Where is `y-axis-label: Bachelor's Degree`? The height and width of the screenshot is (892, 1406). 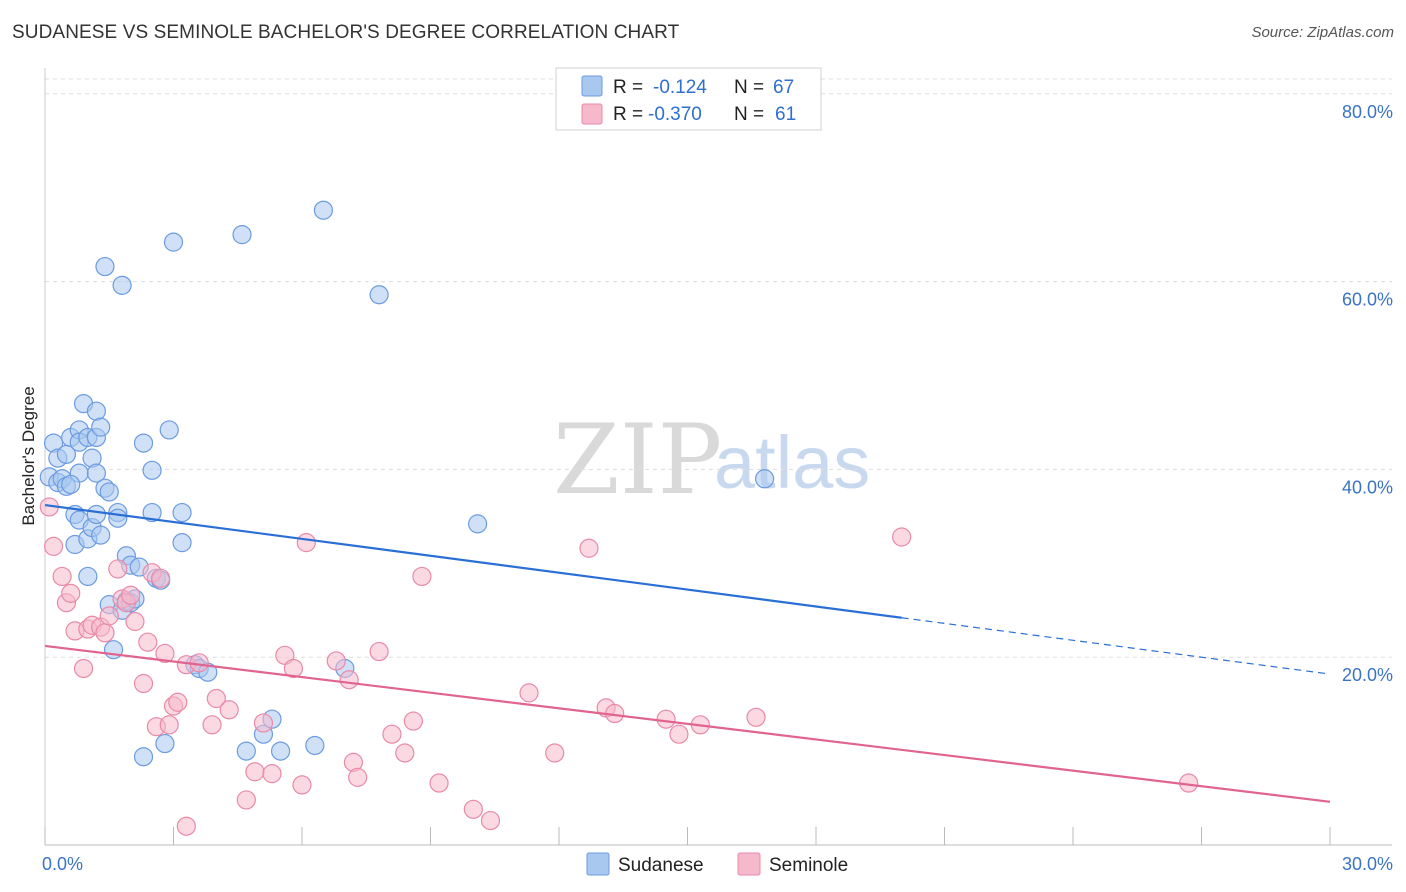 y-axis-label: Bachelor's Degree is located at coordinates (28, 455).